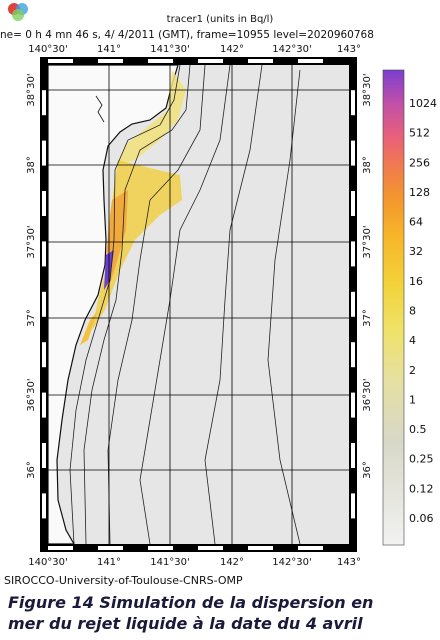  What do you see at coordinates (412, 340) in the screenshot?
I see `colorbar-label: 4` at bounding box center [412, 340].